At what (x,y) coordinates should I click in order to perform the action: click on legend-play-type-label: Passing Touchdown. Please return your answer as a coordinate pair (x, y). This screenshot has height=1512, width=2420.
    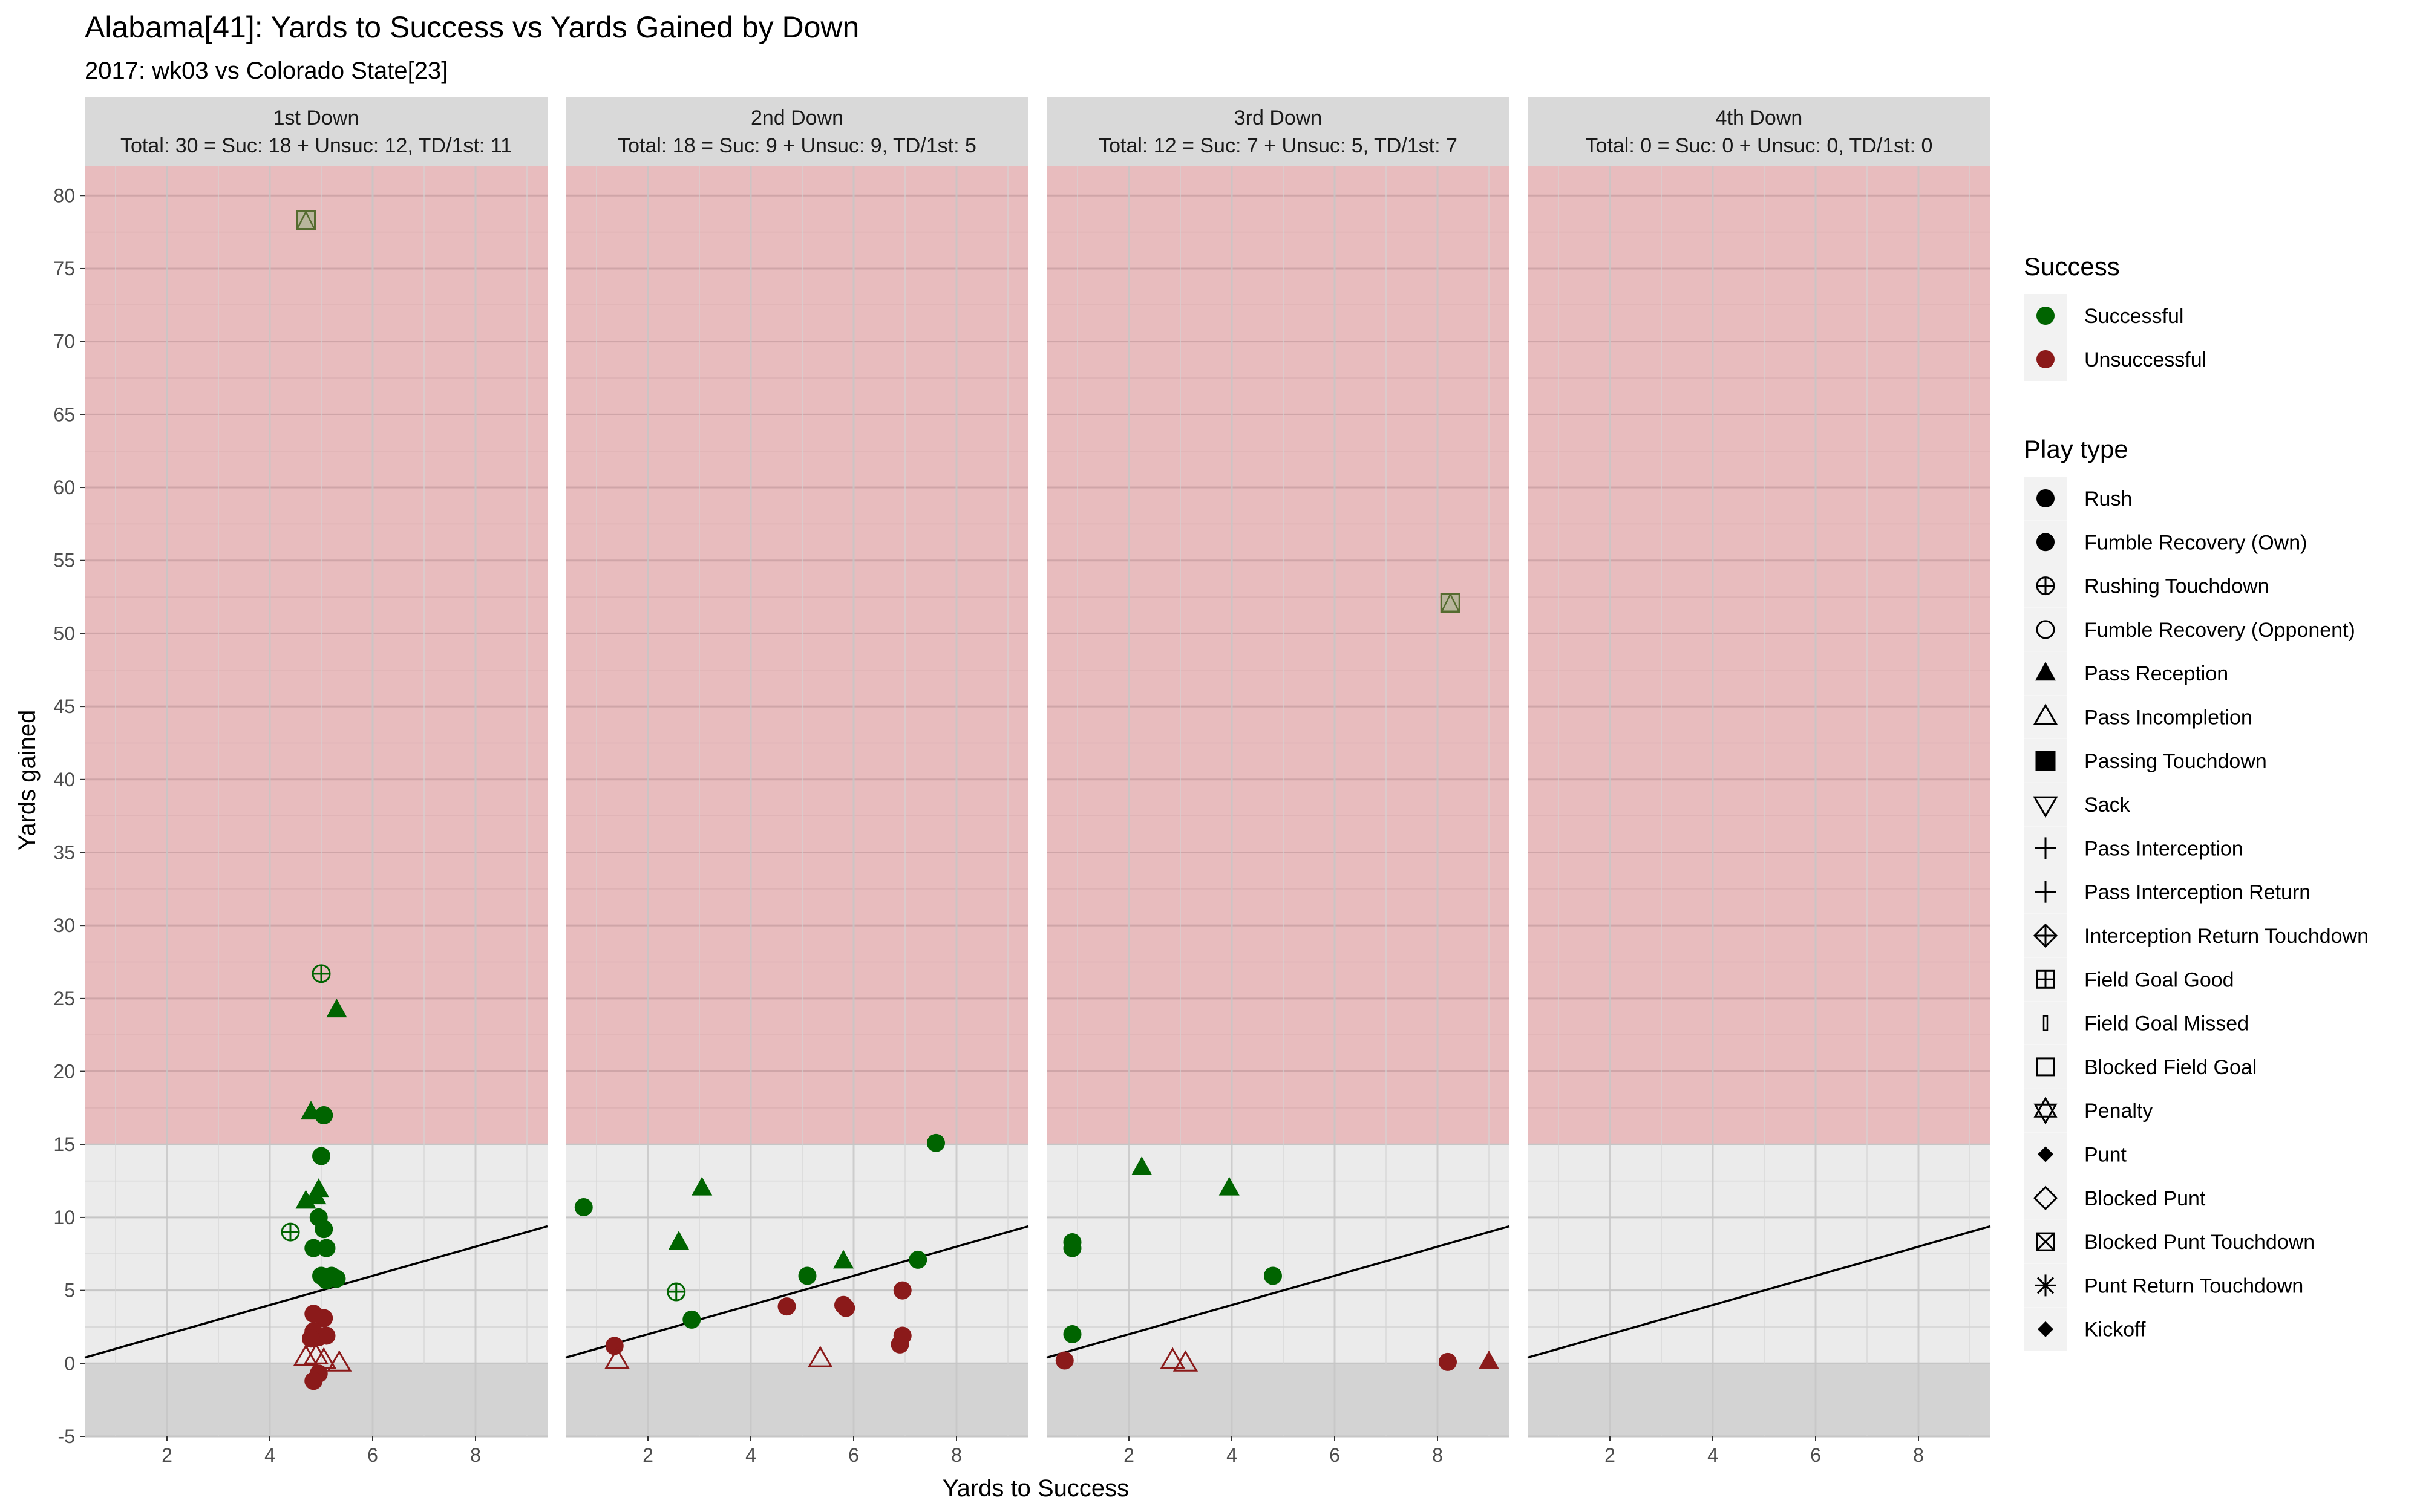
    Looking at the image, I should click on (2175, 761).